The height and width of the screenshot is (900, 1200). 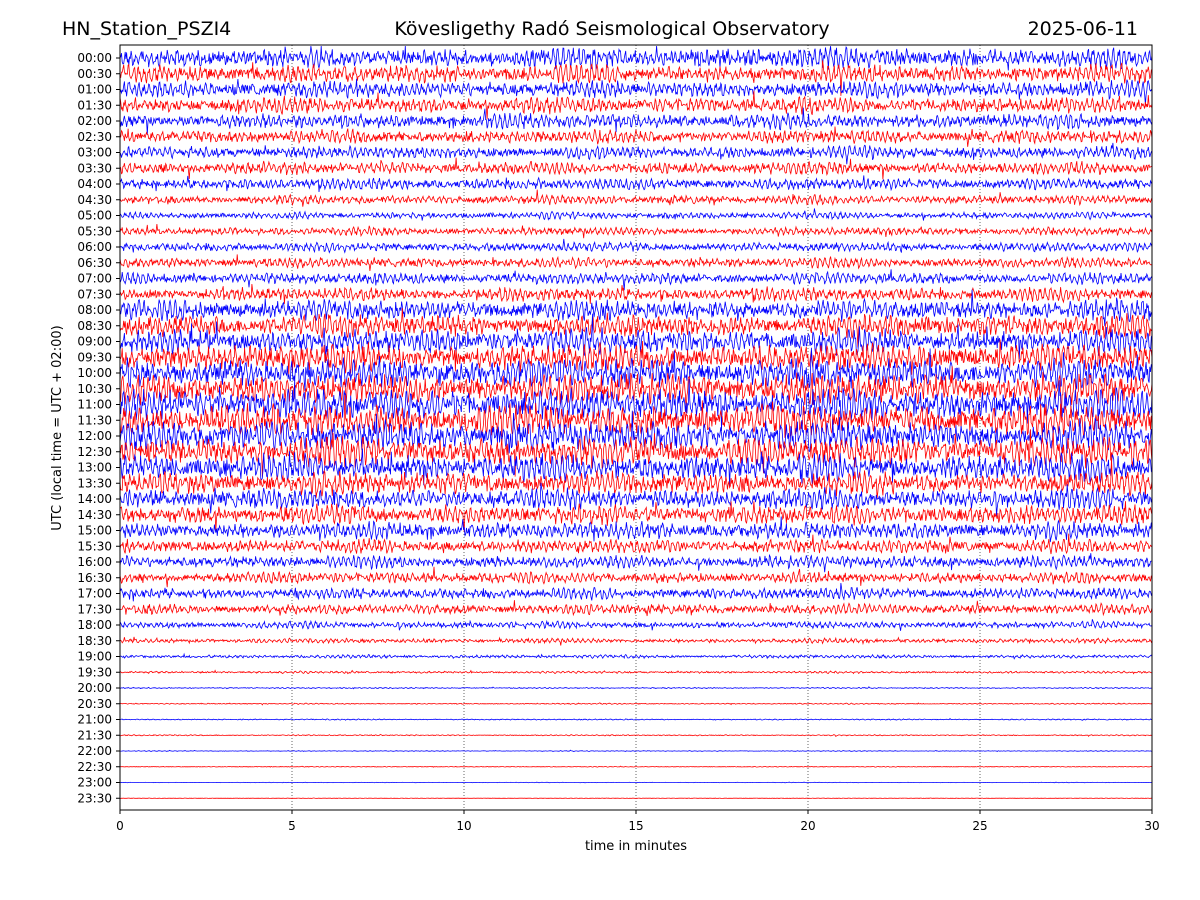 What do you see at coordinates (94, 798) in the screenshot?
I see `y-tick-label: 23:30` at bounding box center [94, 798].